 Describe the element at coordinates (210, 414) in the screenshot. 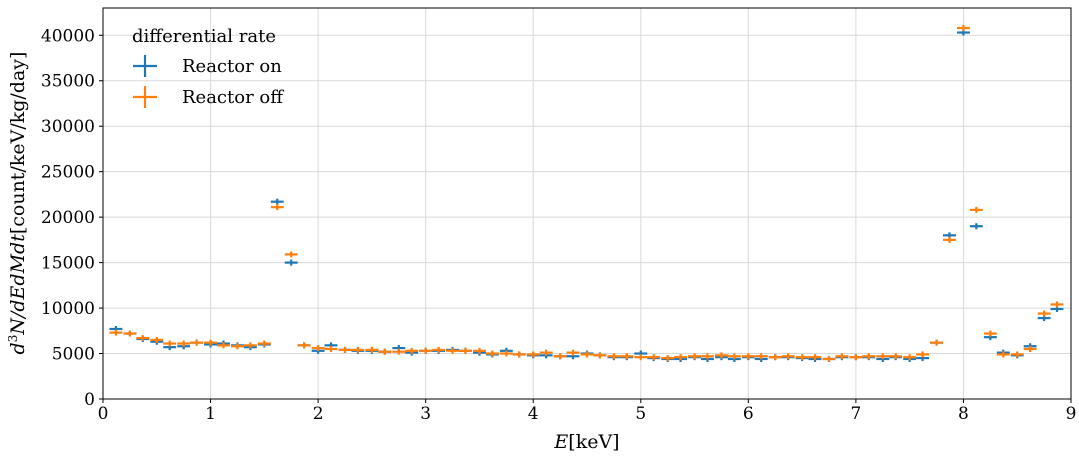

I see `x-tick-label: 1` at that location.